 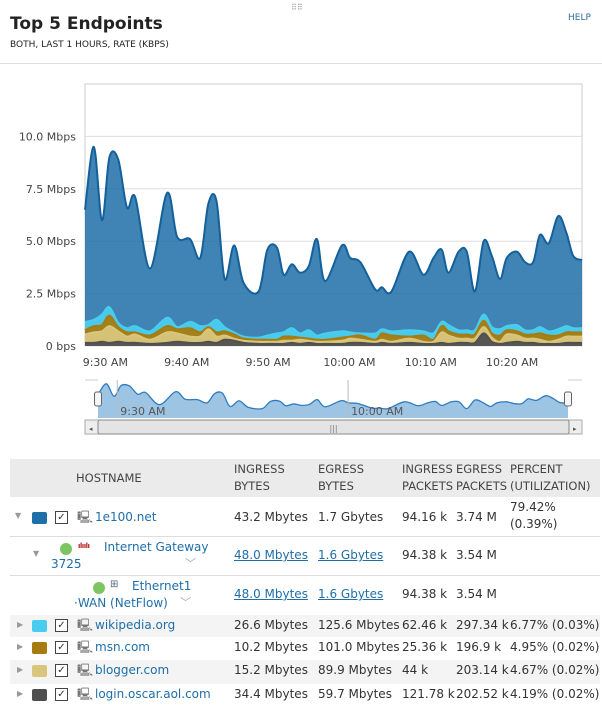 I want to click on egress-packets: 3.74 M, so click(x=476, y=517).